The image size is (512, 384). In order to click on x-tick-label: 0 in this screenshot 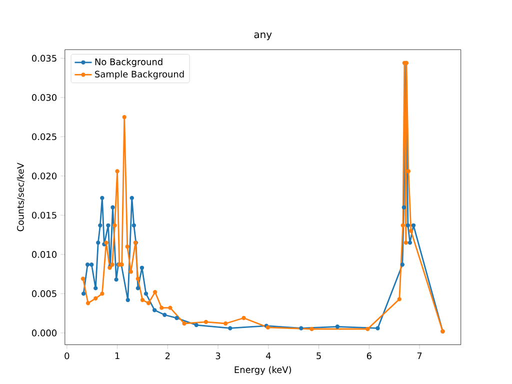, I will do `click(67, 356)`.